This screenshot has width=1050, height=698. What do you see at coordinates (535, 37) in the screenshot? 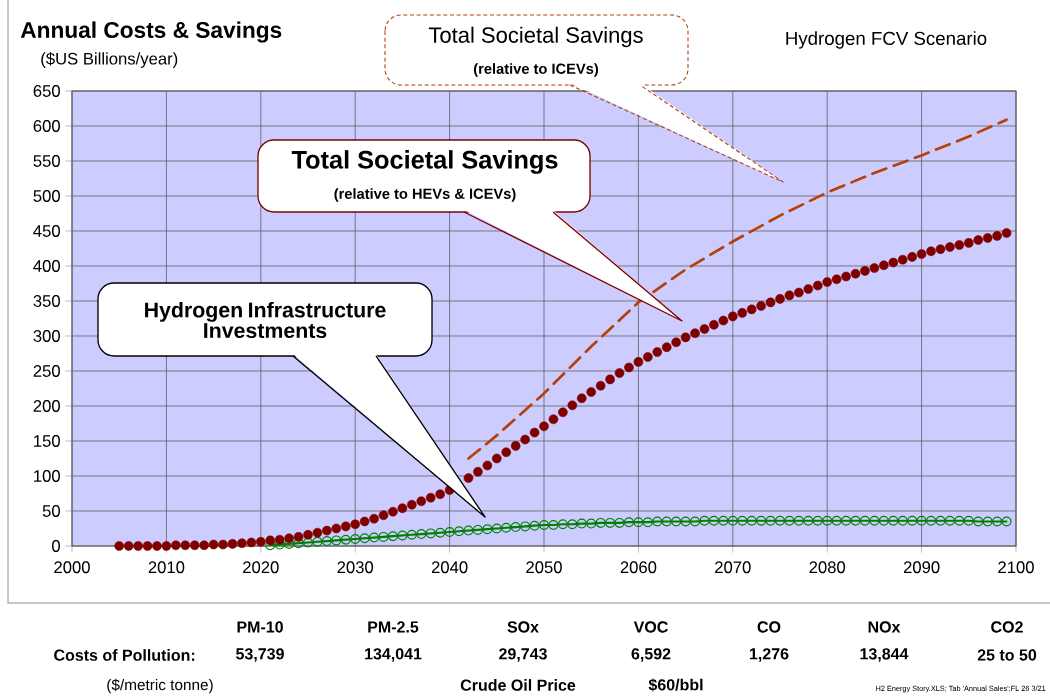
I see `text: Total Societal Savings` at bounding box center [535, 37].